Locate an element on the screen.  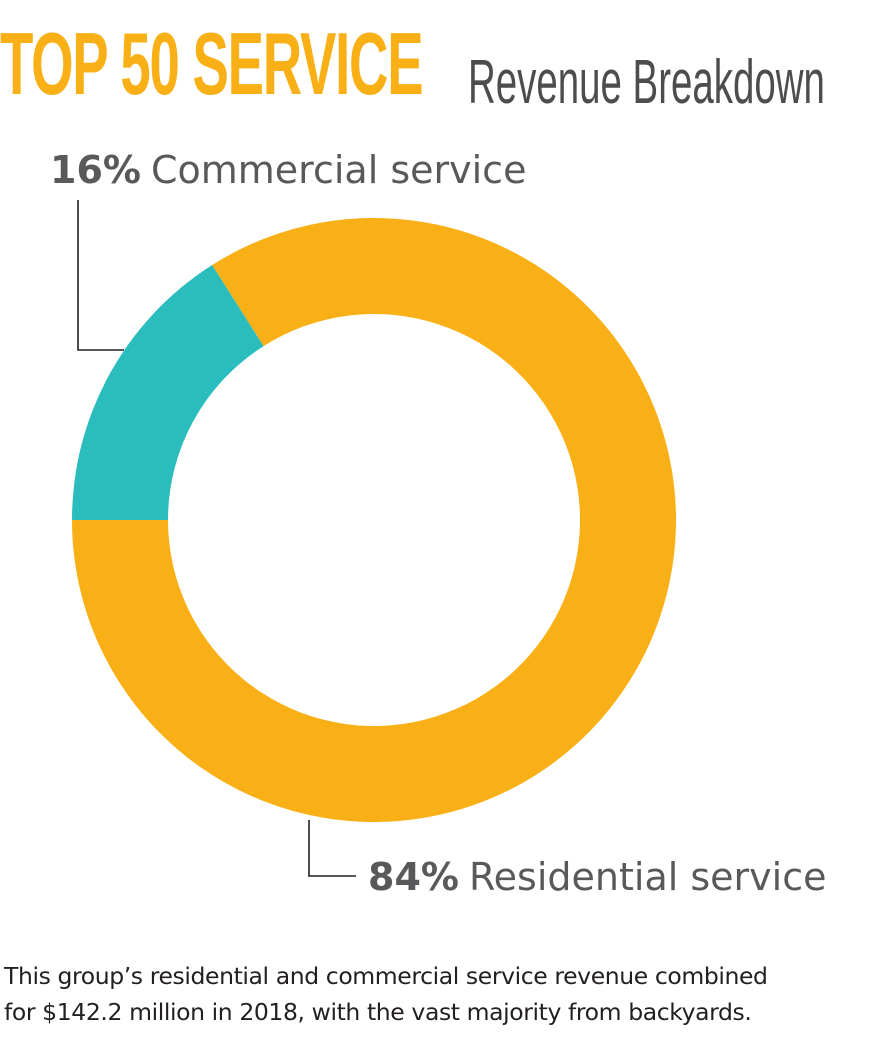
commercial-percent: 16% is located at coordinates (95, 170).